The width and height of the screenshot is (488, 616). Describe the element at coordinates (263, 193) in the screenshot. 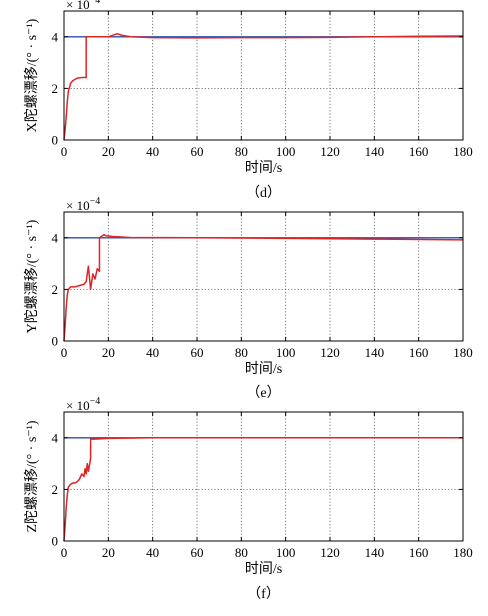

I see `panel-caption: （d）` at that location.